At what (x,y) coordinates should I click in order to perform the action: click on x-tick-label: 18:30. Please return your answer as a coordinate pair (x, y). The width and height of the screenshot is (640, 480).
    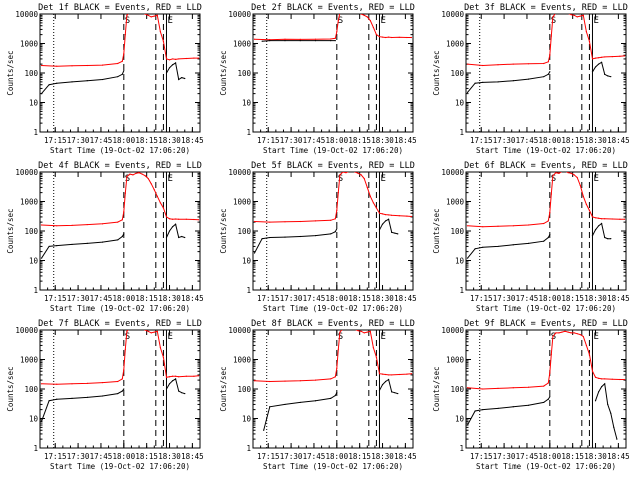
    Looking at the image, I should click on (169, 140).